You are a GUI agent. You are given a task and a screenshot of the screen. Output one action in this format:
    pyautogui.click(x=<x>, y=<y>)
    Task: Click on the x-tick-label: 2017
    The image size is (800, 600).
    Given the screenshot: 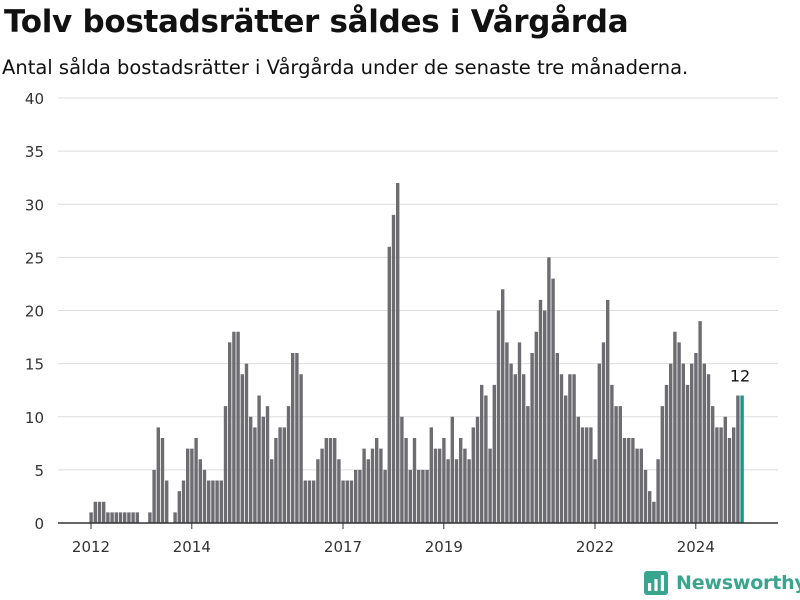 What is the action you would take?
    pyautogui.click(x=343, y=547)
    